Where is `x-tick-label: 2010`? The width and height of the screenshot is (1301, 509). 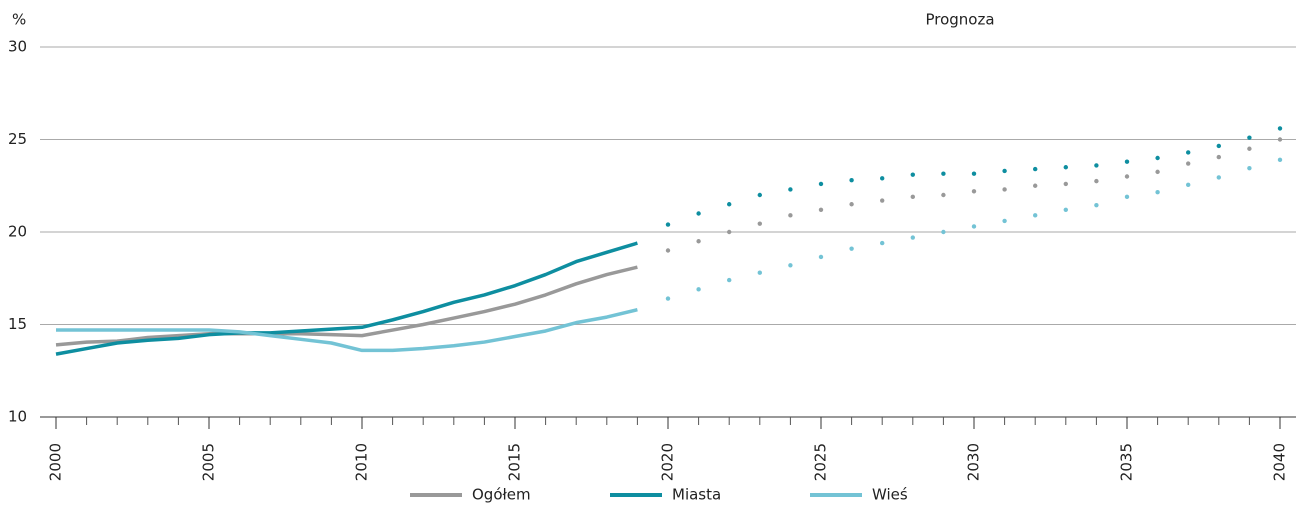 x-tick-label: 2010 is located at coordinates (362, 462).